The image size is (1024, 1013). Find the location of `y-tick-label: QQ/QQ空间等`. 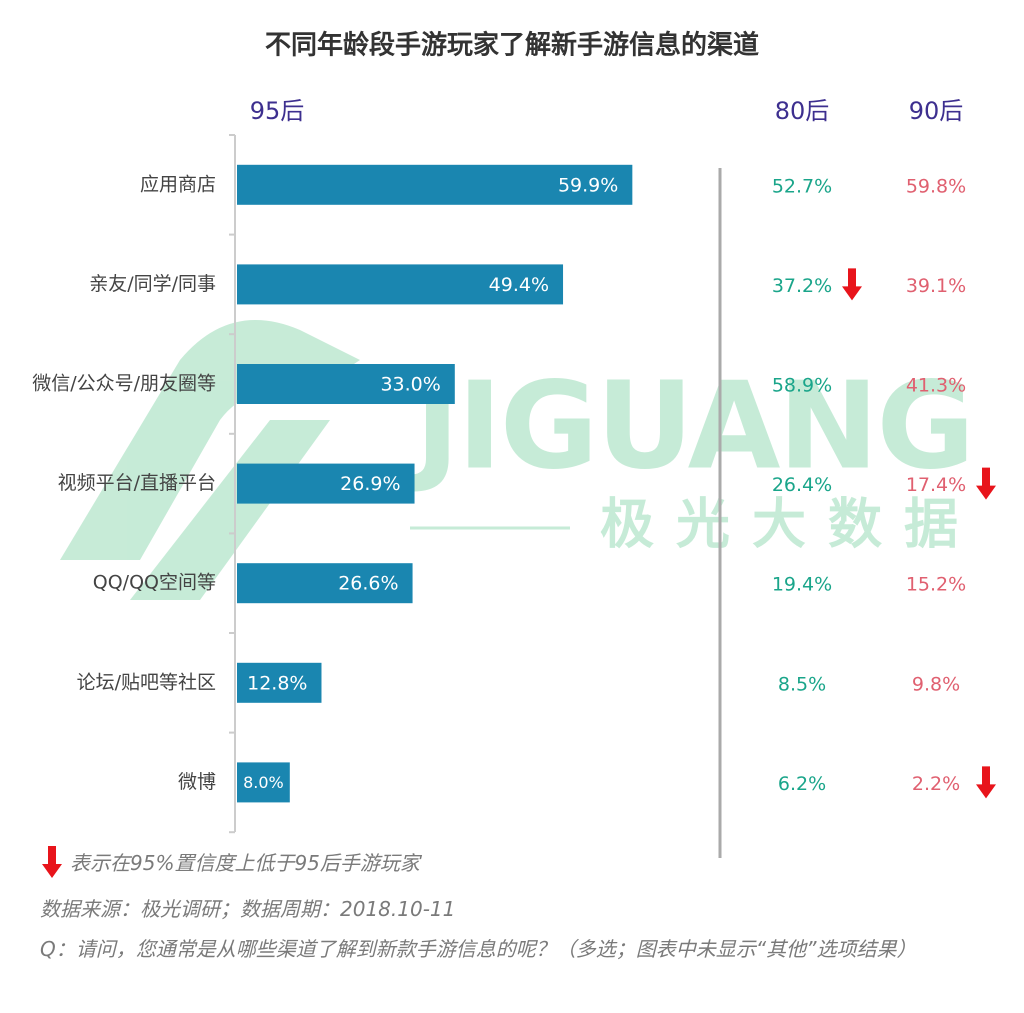

y-tick-label: QQ/QQ空间等 is located at coordinates (154, 583).